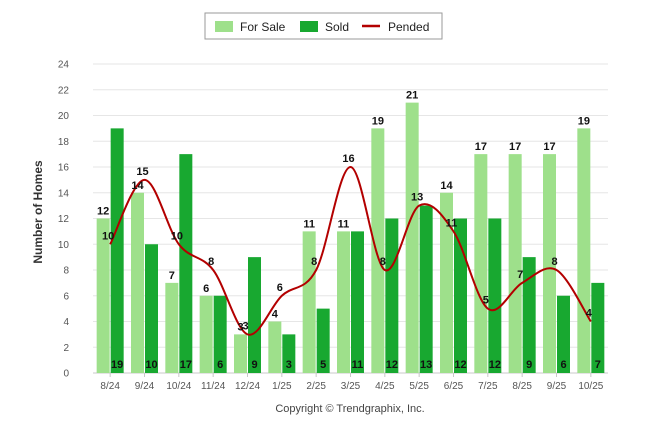  What do you see at coordinates (426, 365) in the screenshot?
I see `label-sold-5-25: 13` at bounding box center [426, 365].